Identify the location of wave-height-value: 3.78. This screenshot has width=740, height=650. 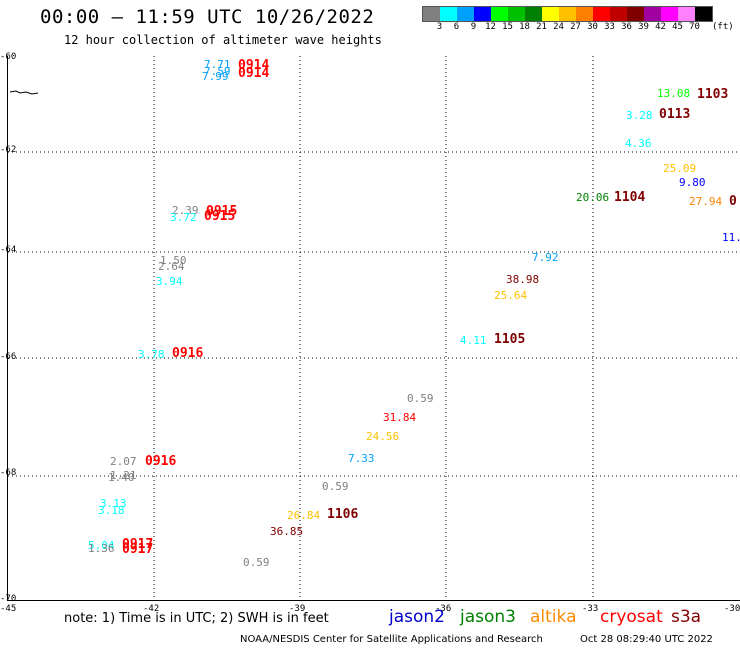
(151, 354).